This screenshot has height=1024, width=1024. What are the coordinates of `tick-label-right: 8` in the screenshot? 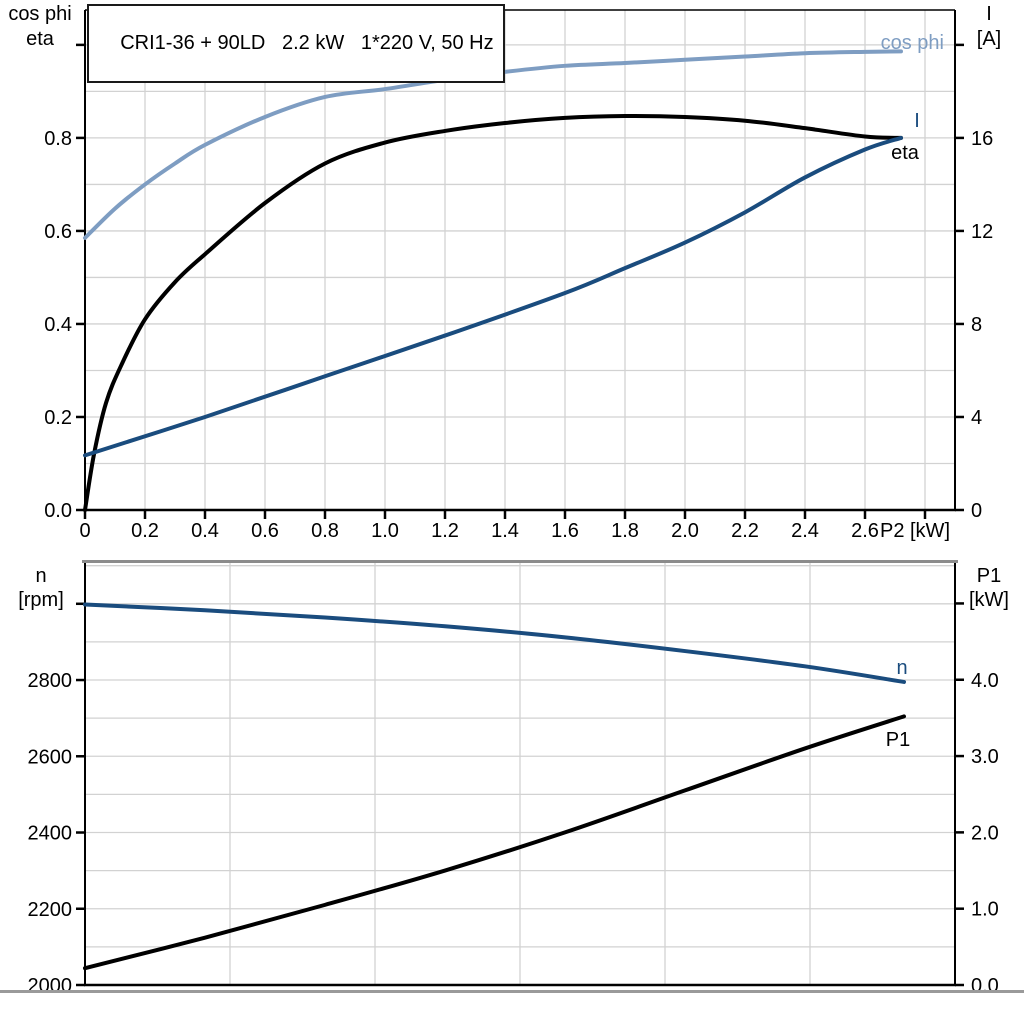 It's located at (976, 325).